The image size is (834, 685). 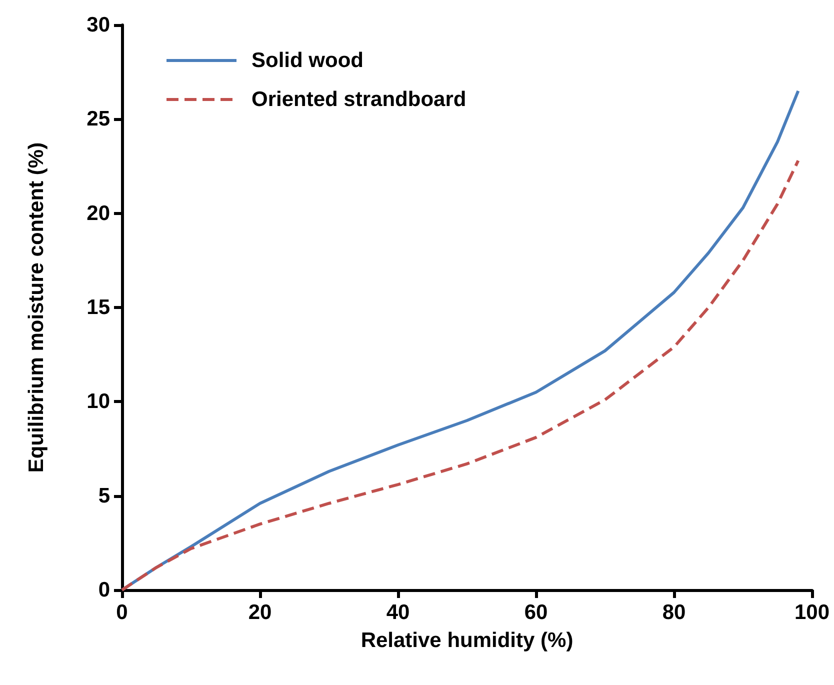 What do you see at coordinates (104, 496) in the screenshot?
I see `y-tick-label: 5` at bounding box center [104, 496].